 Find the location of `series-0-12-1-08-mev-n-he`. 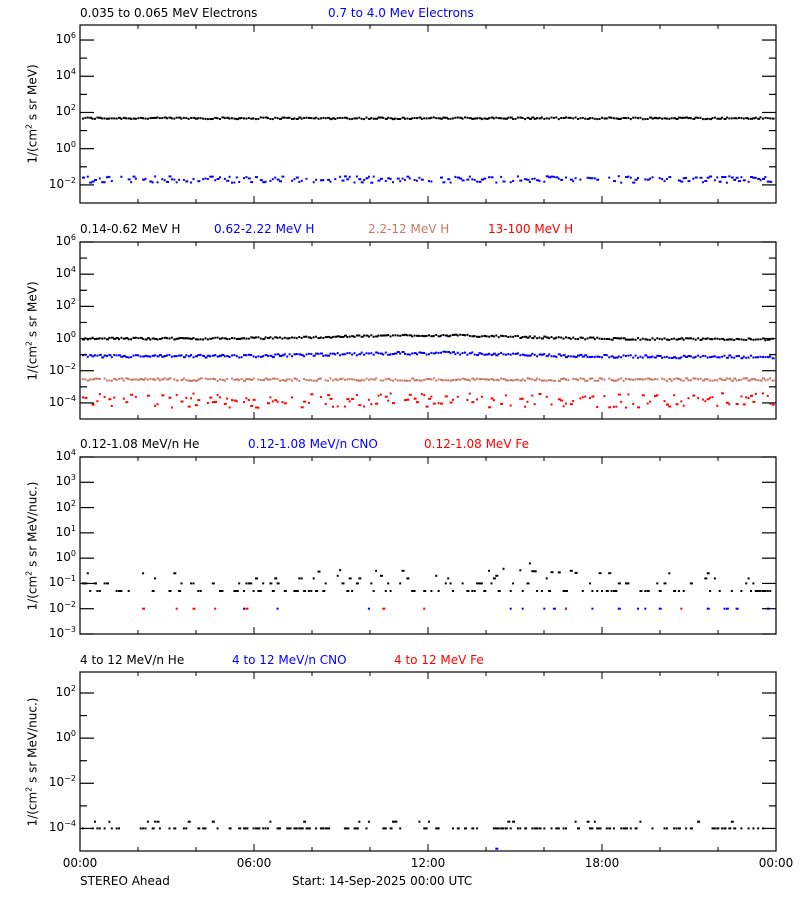

series-0-12-1-08-mev-n-he is located at coordinates (427, 577).